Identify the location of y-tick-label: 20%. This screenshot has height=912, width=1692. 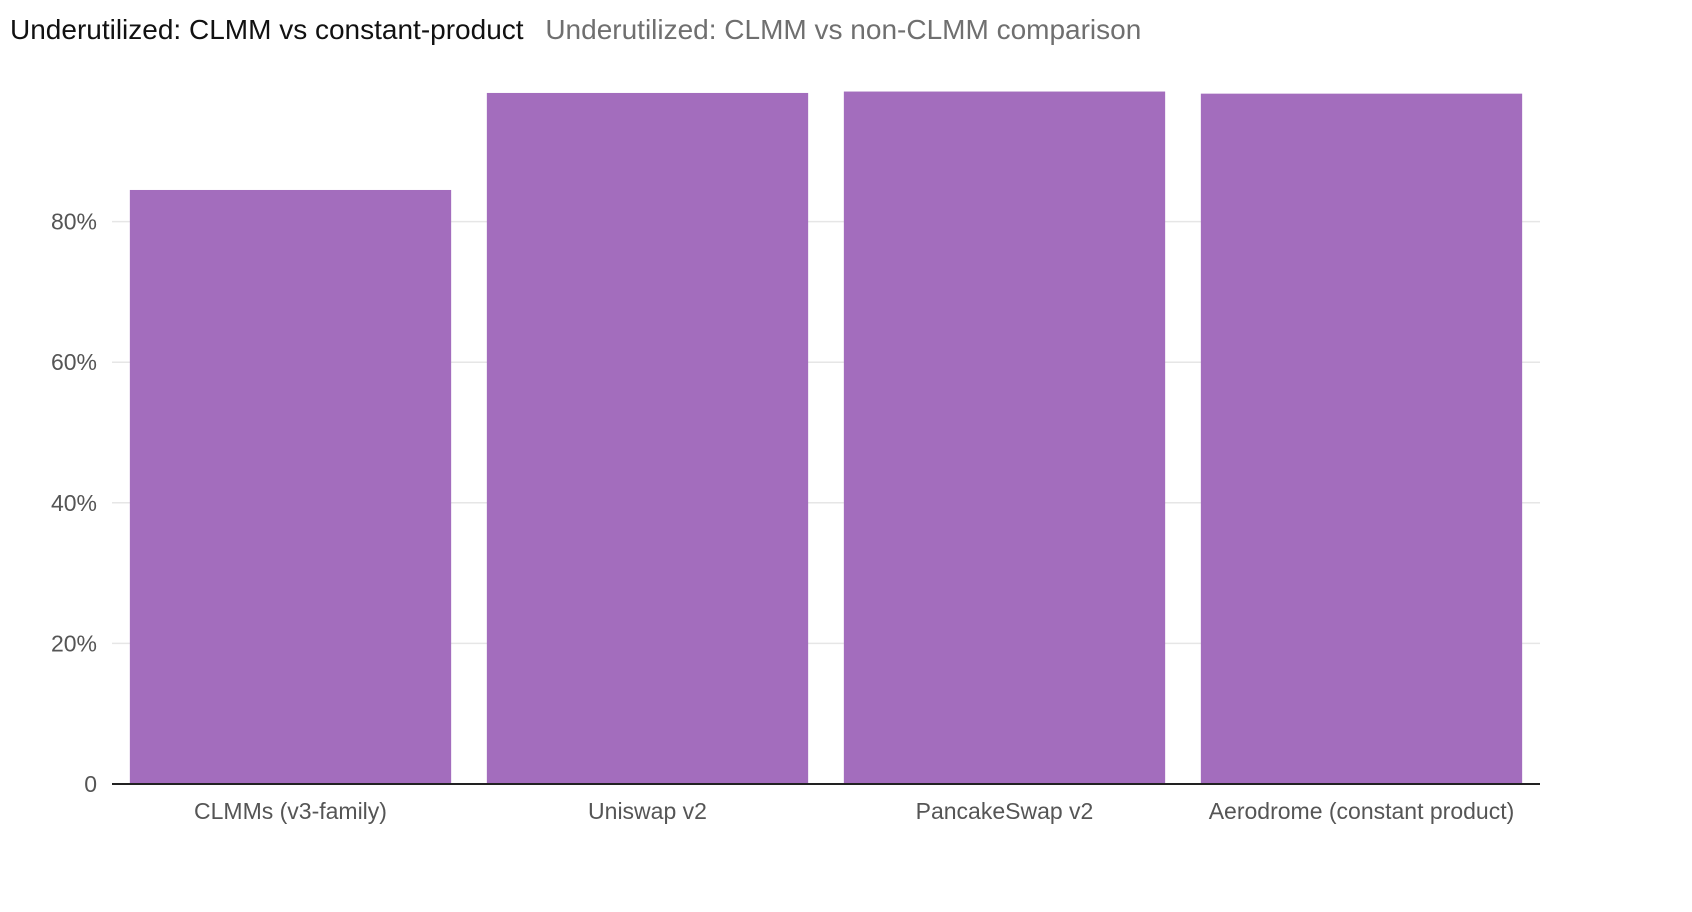
(74, 643).